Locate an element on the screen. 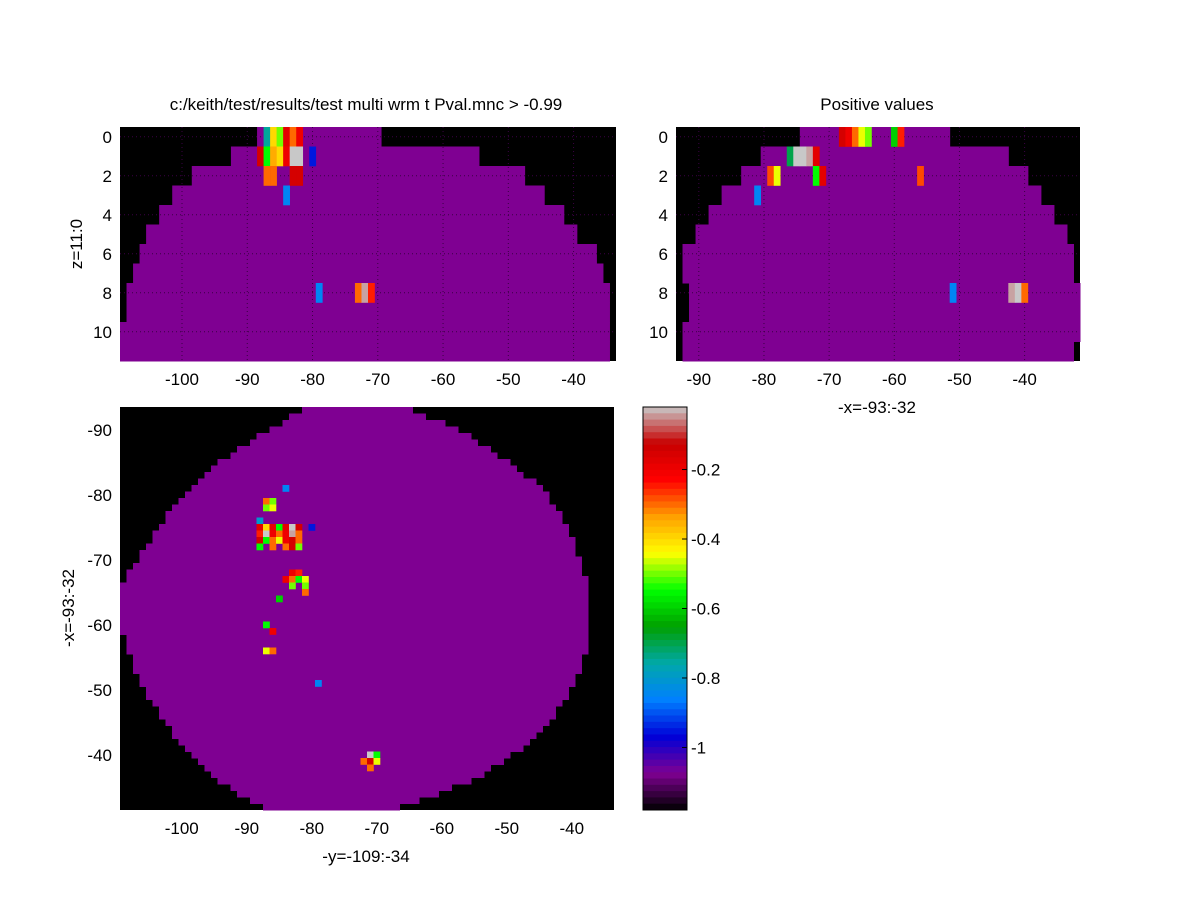 The width and height of the screenshot is (1200, 900). x-axis-label-bottom-left: -y=-109:-34 is located at coordinates (365, 856).